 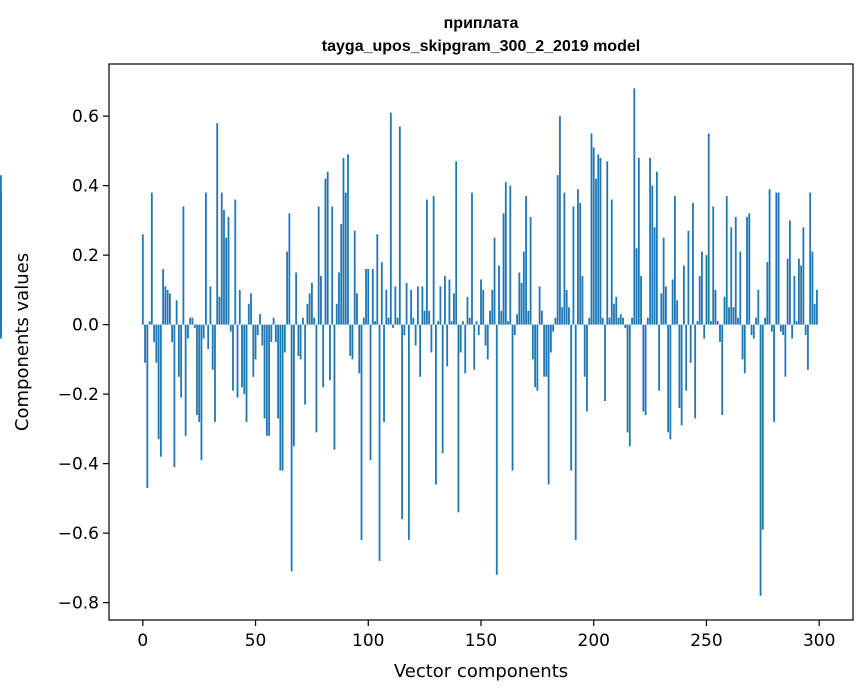 I want to click on y-tick-label: 0.6, so click(x=85, y=117).